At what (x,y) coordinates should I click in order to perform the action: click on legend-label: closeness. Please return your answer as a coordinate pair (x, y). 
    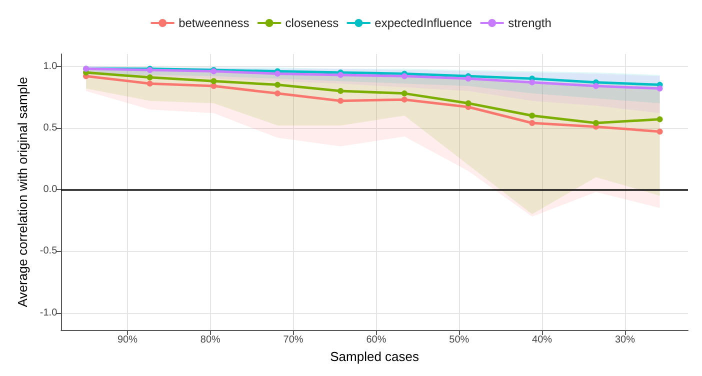
    Looking at the image, I should click on (312, 23).